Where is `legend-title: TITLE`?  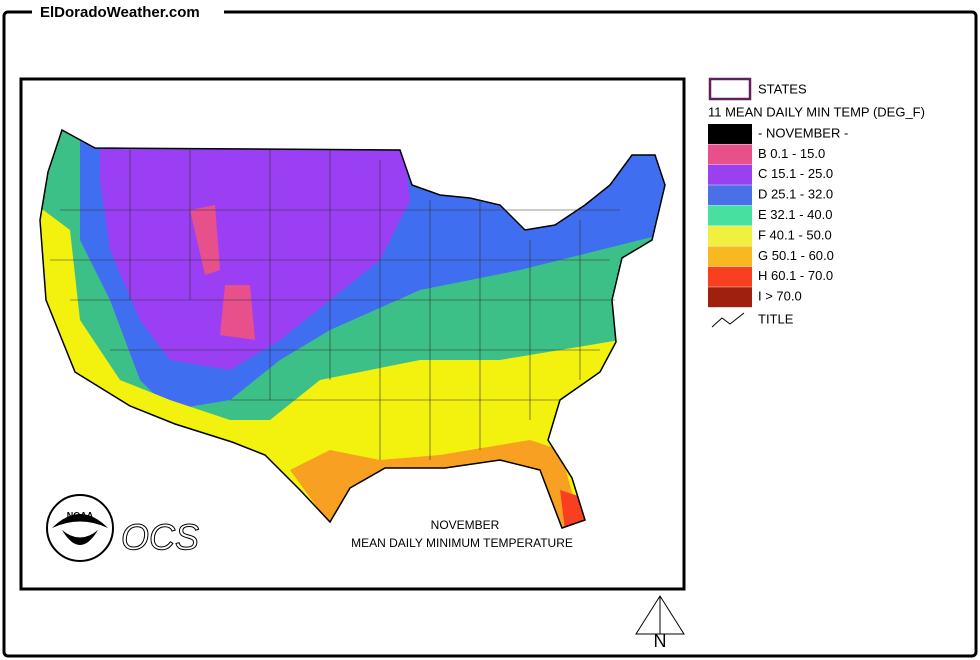
legend-title: TITLE is located at coordinates (776, 318).